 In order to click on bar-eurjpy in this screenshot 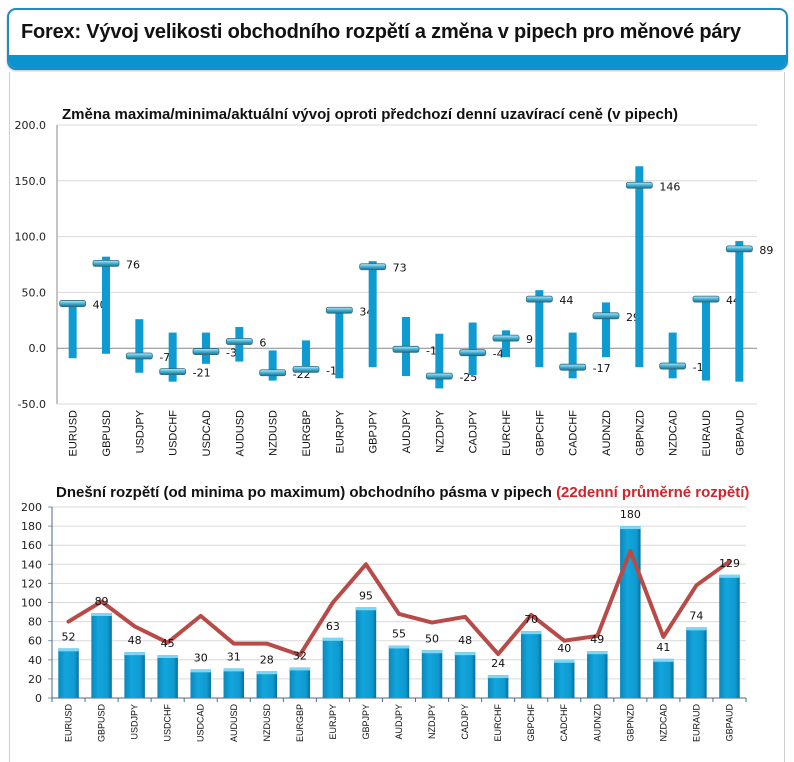, I will do `click(333, 667)`.